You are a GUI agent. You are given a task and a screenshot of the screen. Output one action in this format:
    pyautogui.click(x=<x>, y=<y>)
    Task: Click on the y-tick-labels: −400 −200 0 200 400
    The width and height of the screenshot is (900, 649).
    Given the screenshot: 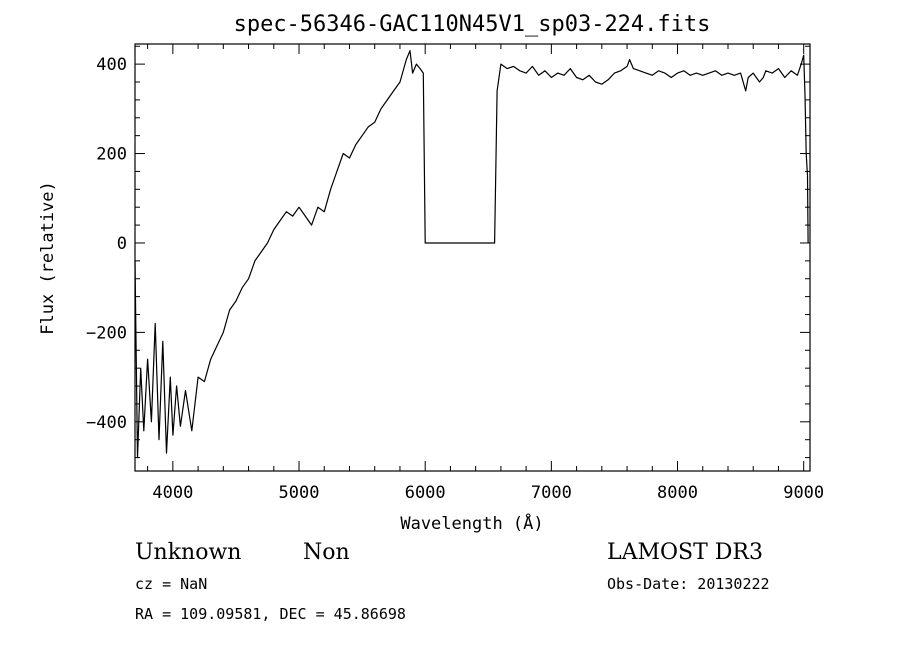 What is the action you would take?
    pyautogui.click(x=106, y=244)
    